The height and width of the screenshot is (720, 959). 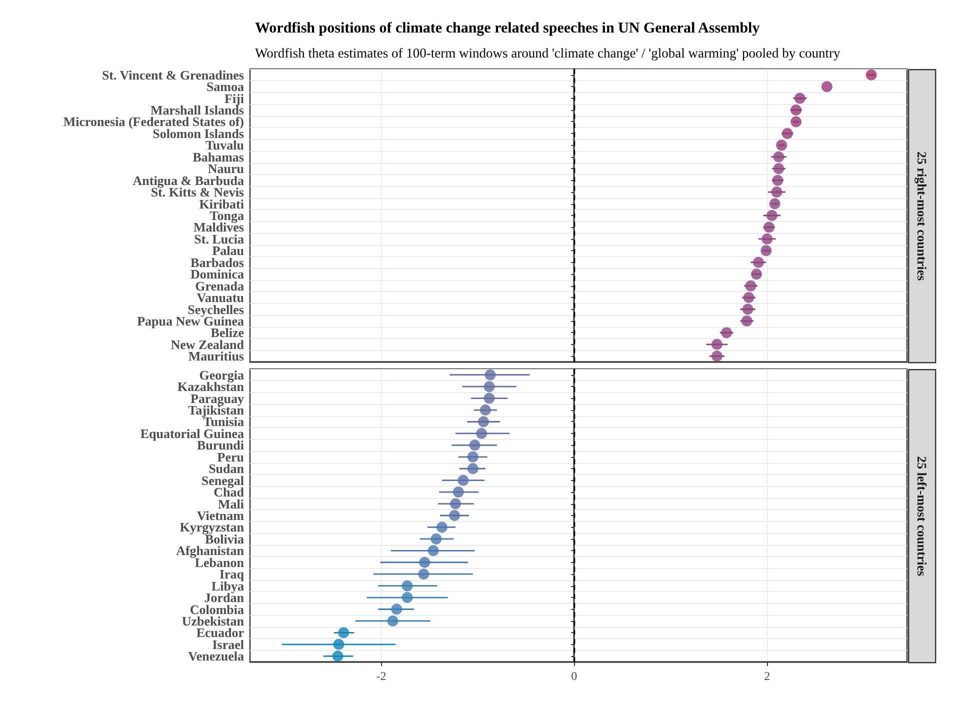 I want to click on text: 25 right-most countries, so click(x=922, y=216).